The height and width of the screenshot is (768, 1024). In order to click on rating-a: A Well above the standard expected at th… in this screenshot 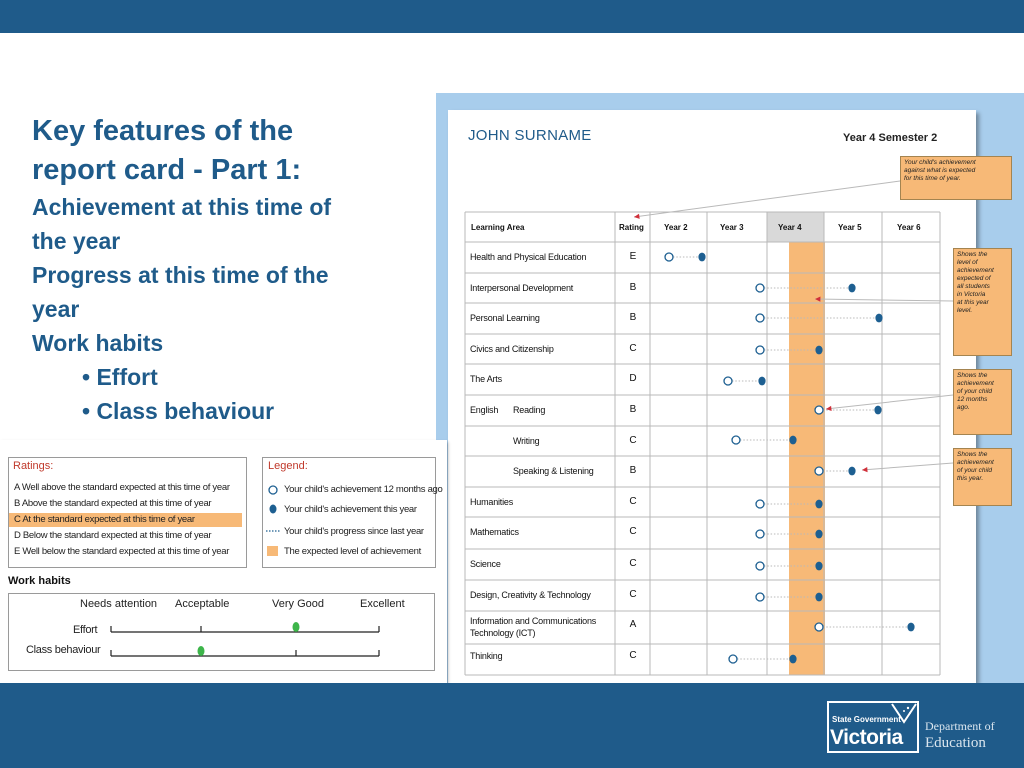, I will do `click(122, 487)`.